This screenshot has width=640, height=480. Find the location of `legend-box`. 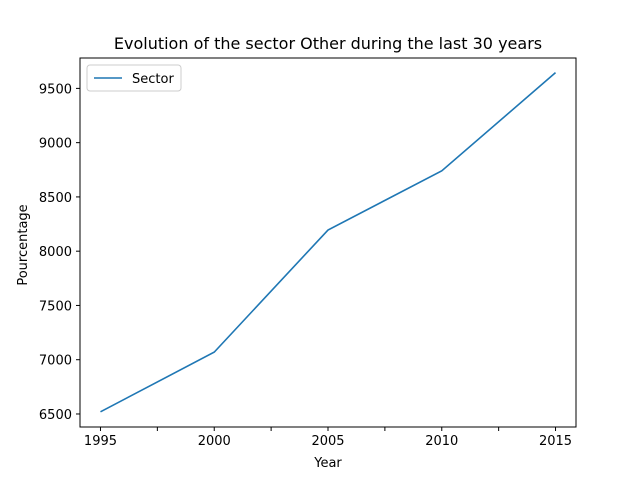

legend-box is located at coordinates (134, 78).